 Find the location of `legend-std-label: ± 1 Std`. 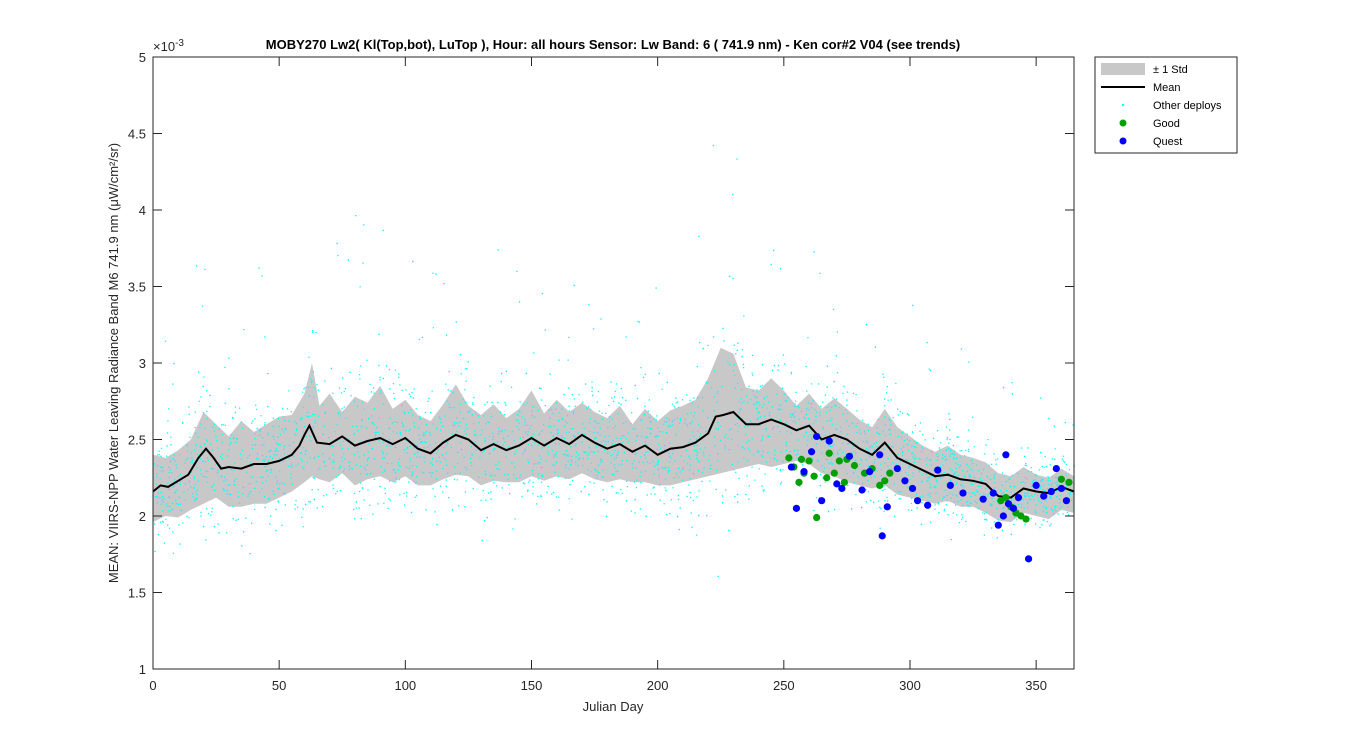

legend-std-label: ± 1 Std is located at coordinates (1170, 70).